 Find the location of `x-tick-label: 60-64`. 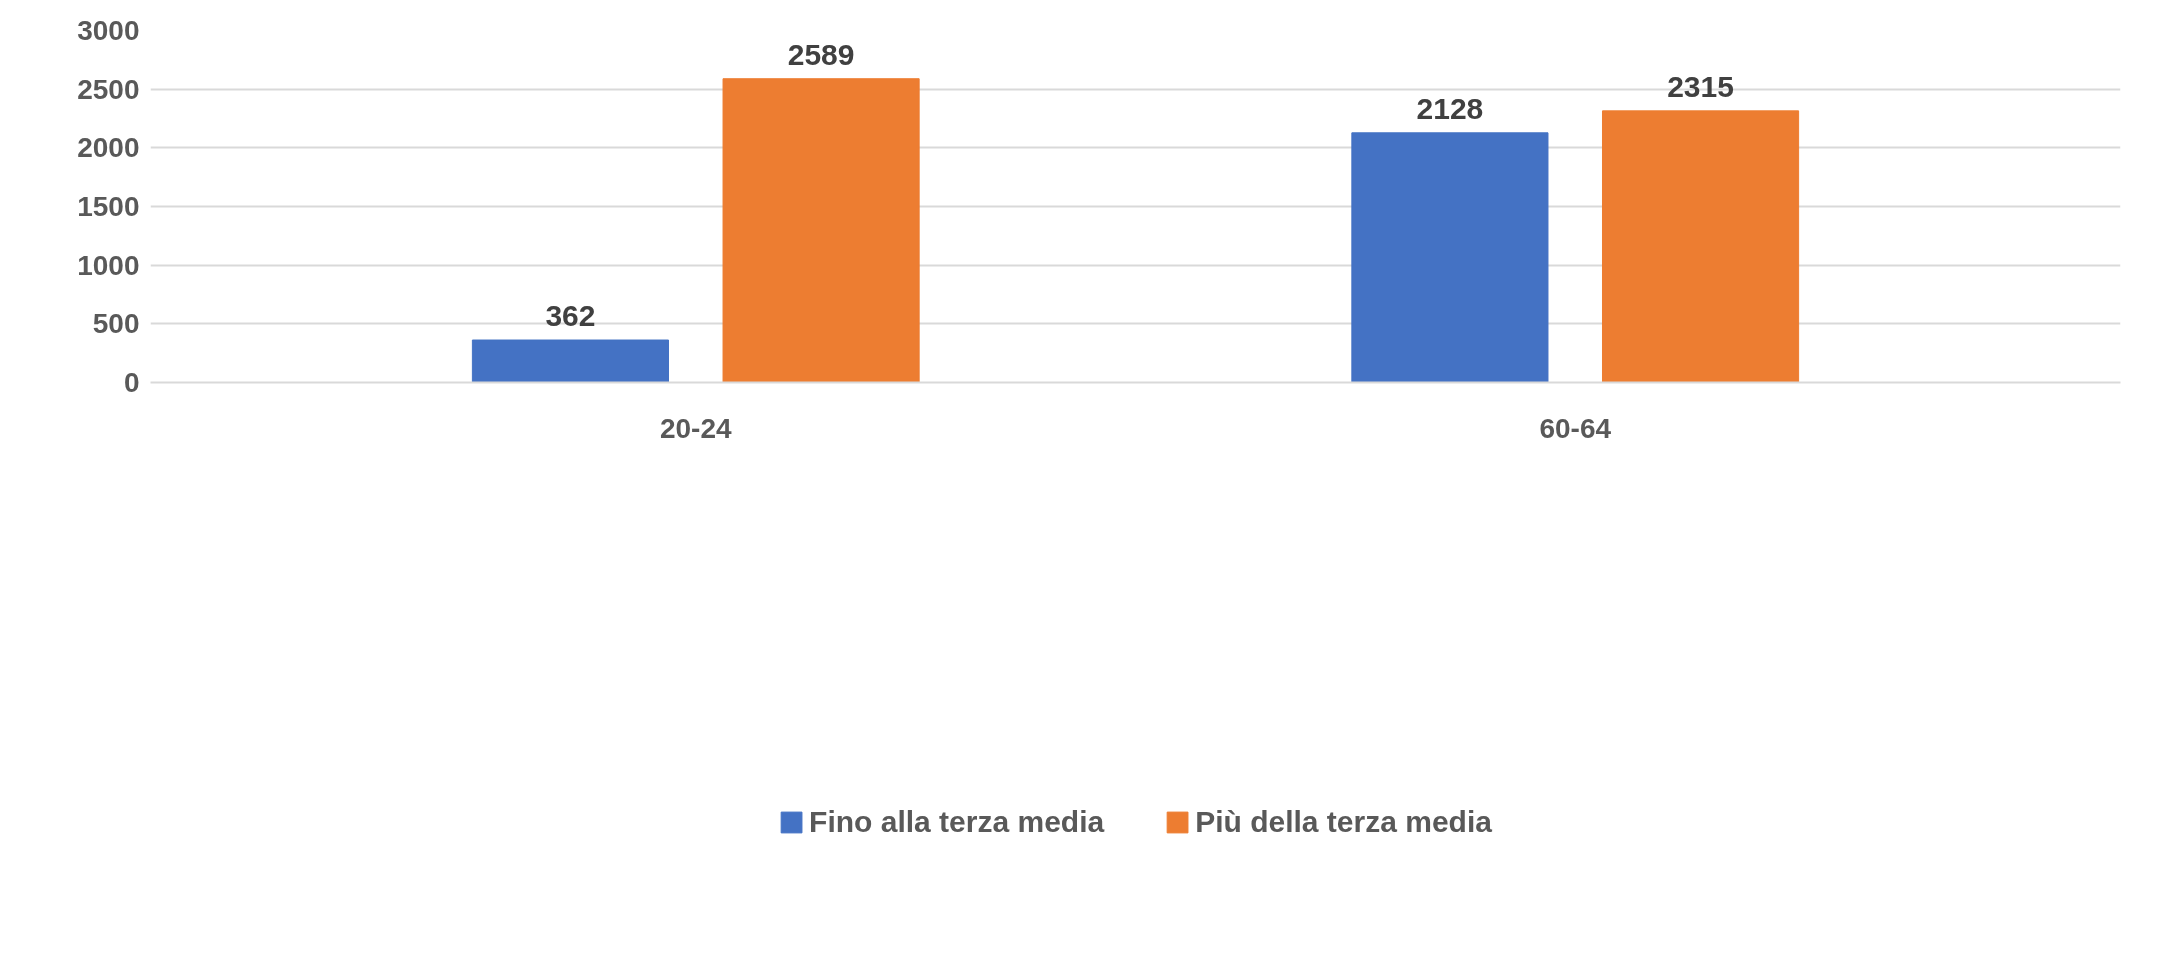

x-tick-label: 60-64 is located at coordinates (1575, 428).